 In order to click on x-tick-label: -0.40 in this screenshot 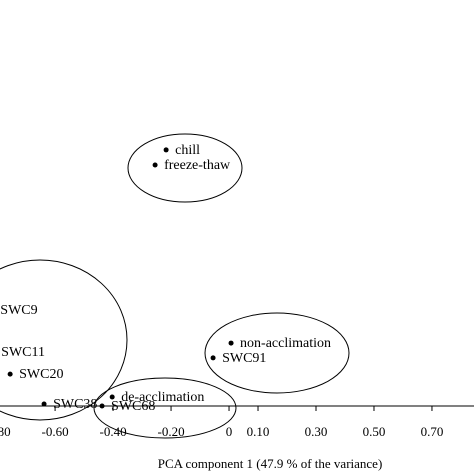, I will do `click(113, 431)`.